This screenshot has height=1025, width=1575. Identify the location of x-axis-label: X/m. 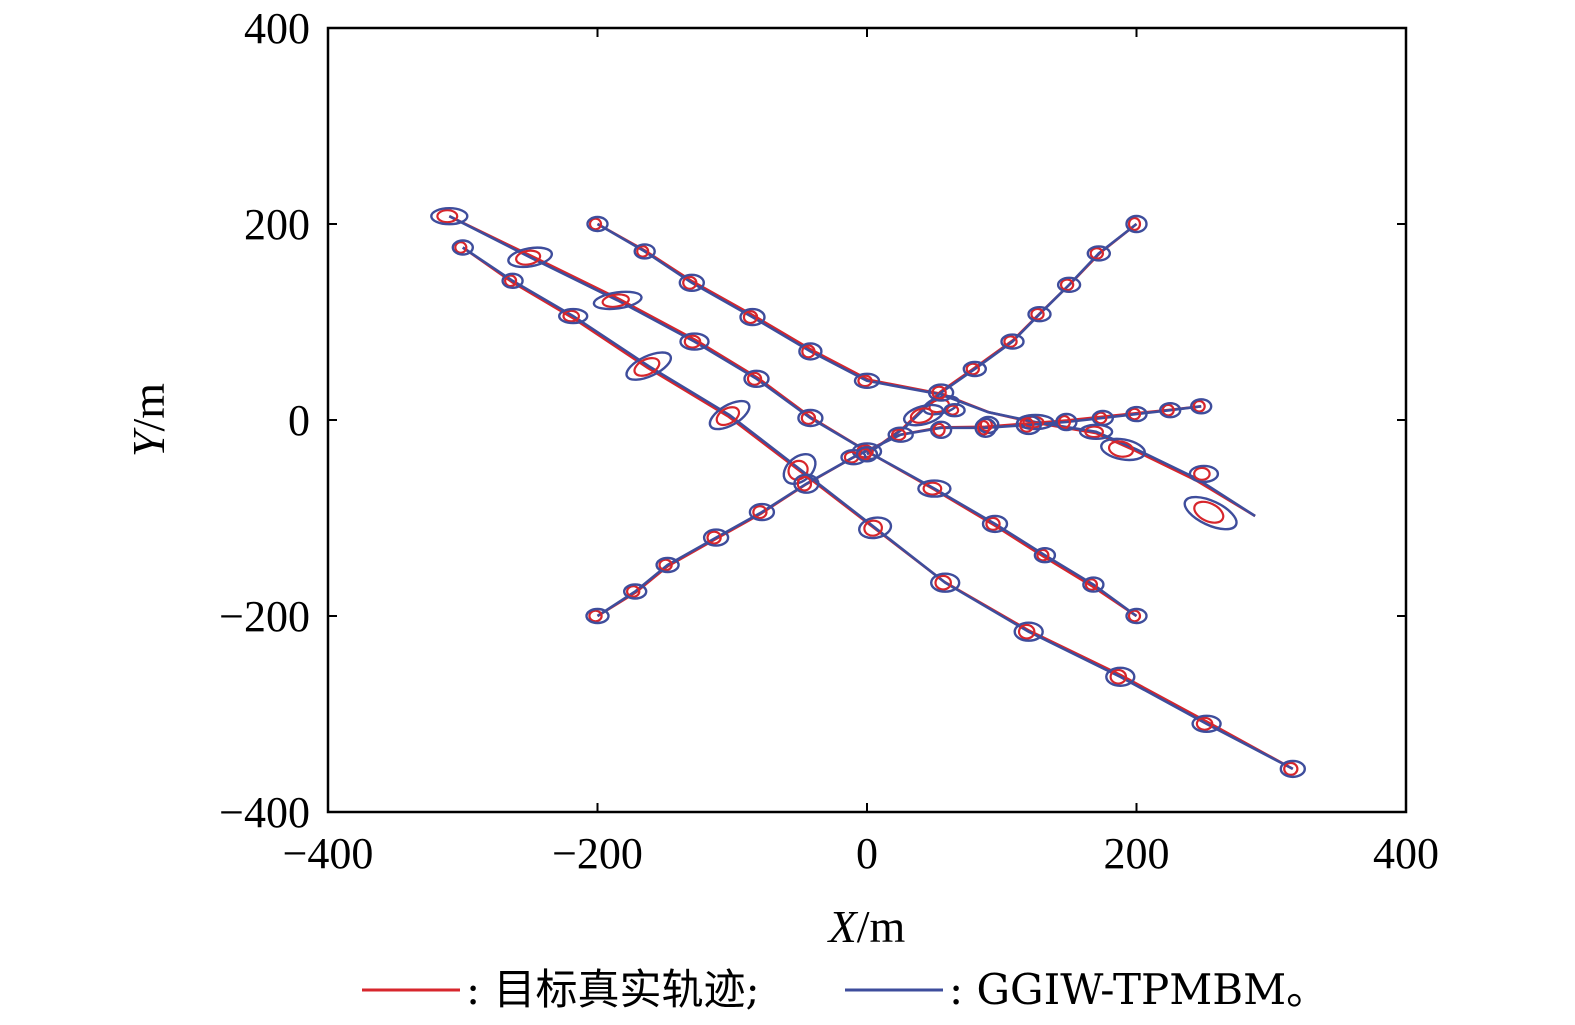
(866, 926).